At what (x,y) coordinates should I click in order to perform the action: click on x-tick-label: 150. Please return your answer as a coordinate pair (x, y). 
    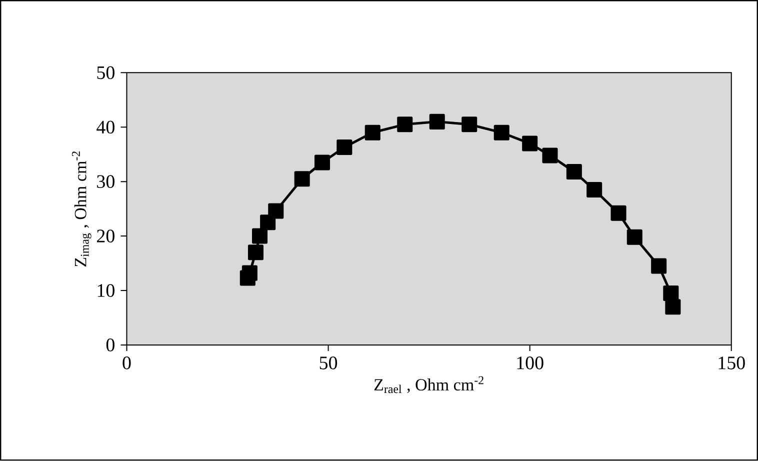
    Looking at the image, I should click on (731, 363).